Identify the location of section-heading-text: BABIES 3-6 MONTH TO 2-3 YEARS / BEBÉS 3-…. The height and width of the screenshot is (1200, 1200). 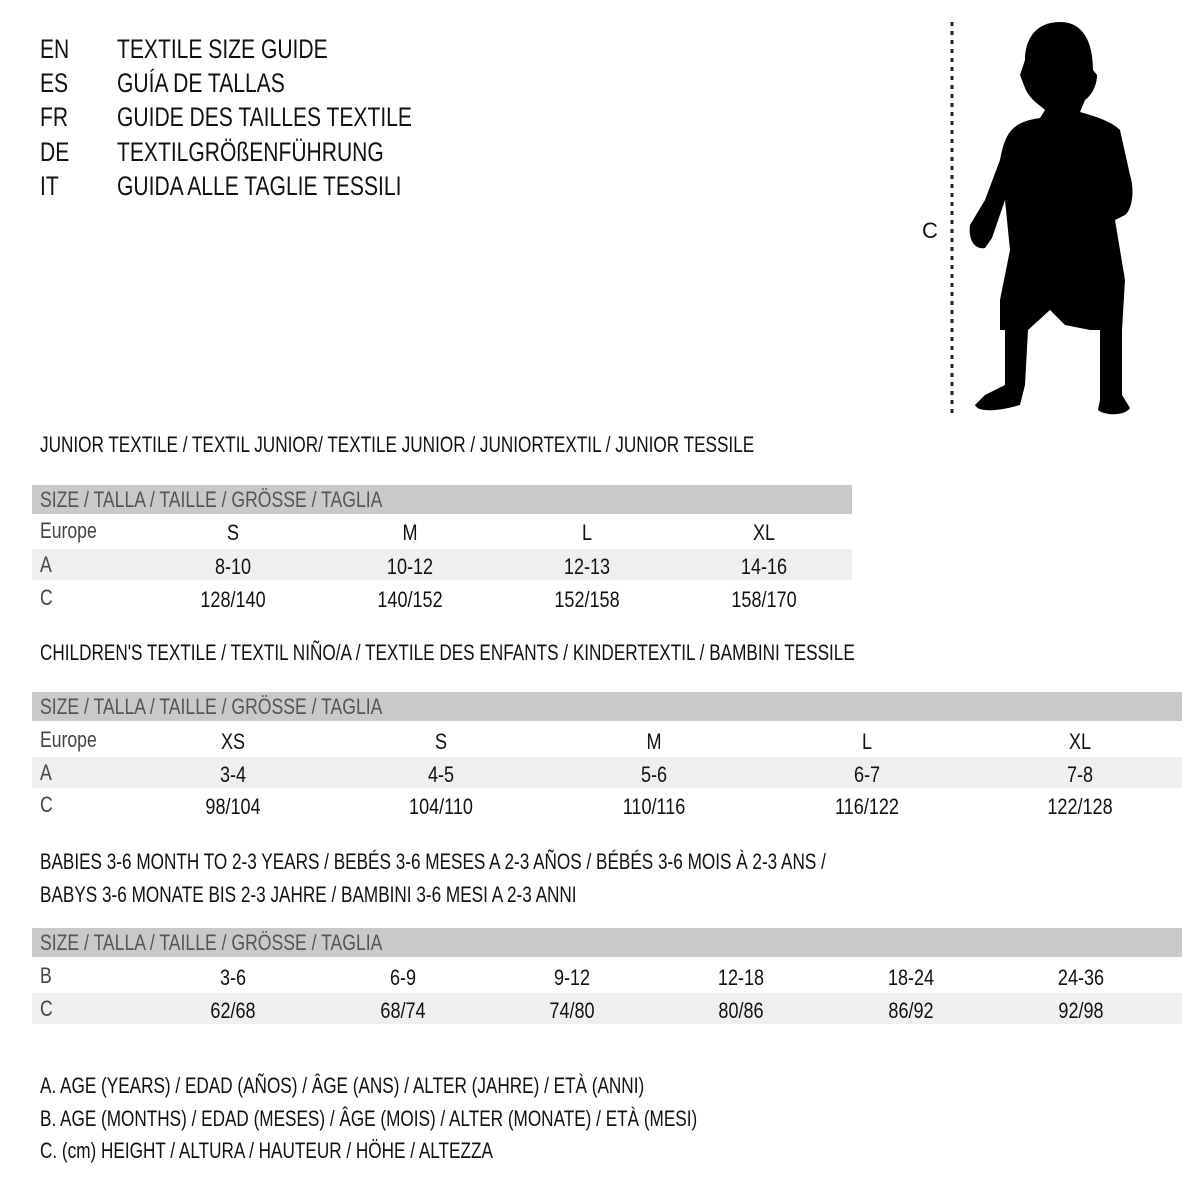
(433, 861).